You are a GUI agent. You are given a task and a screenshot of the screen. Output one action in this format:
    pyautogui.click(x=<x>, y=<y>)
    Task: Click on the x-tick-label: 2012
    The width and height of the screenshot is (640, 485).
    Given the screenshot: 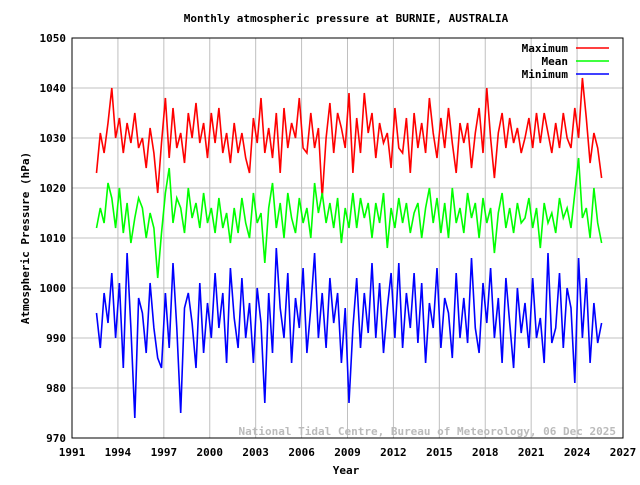 What is the action you would take?
    pyautogui.click(x=393, y=452)
    